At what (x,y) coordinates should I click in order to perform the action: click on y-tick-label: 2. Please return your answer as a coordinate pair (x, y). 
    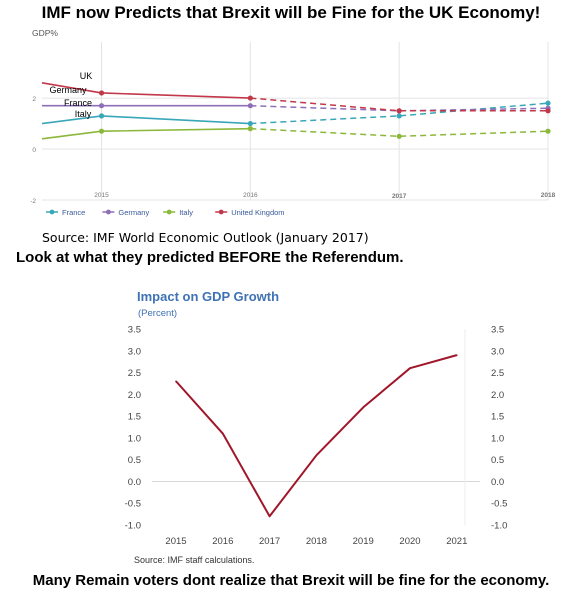
    Looking at the image, I should click on (34, 99).